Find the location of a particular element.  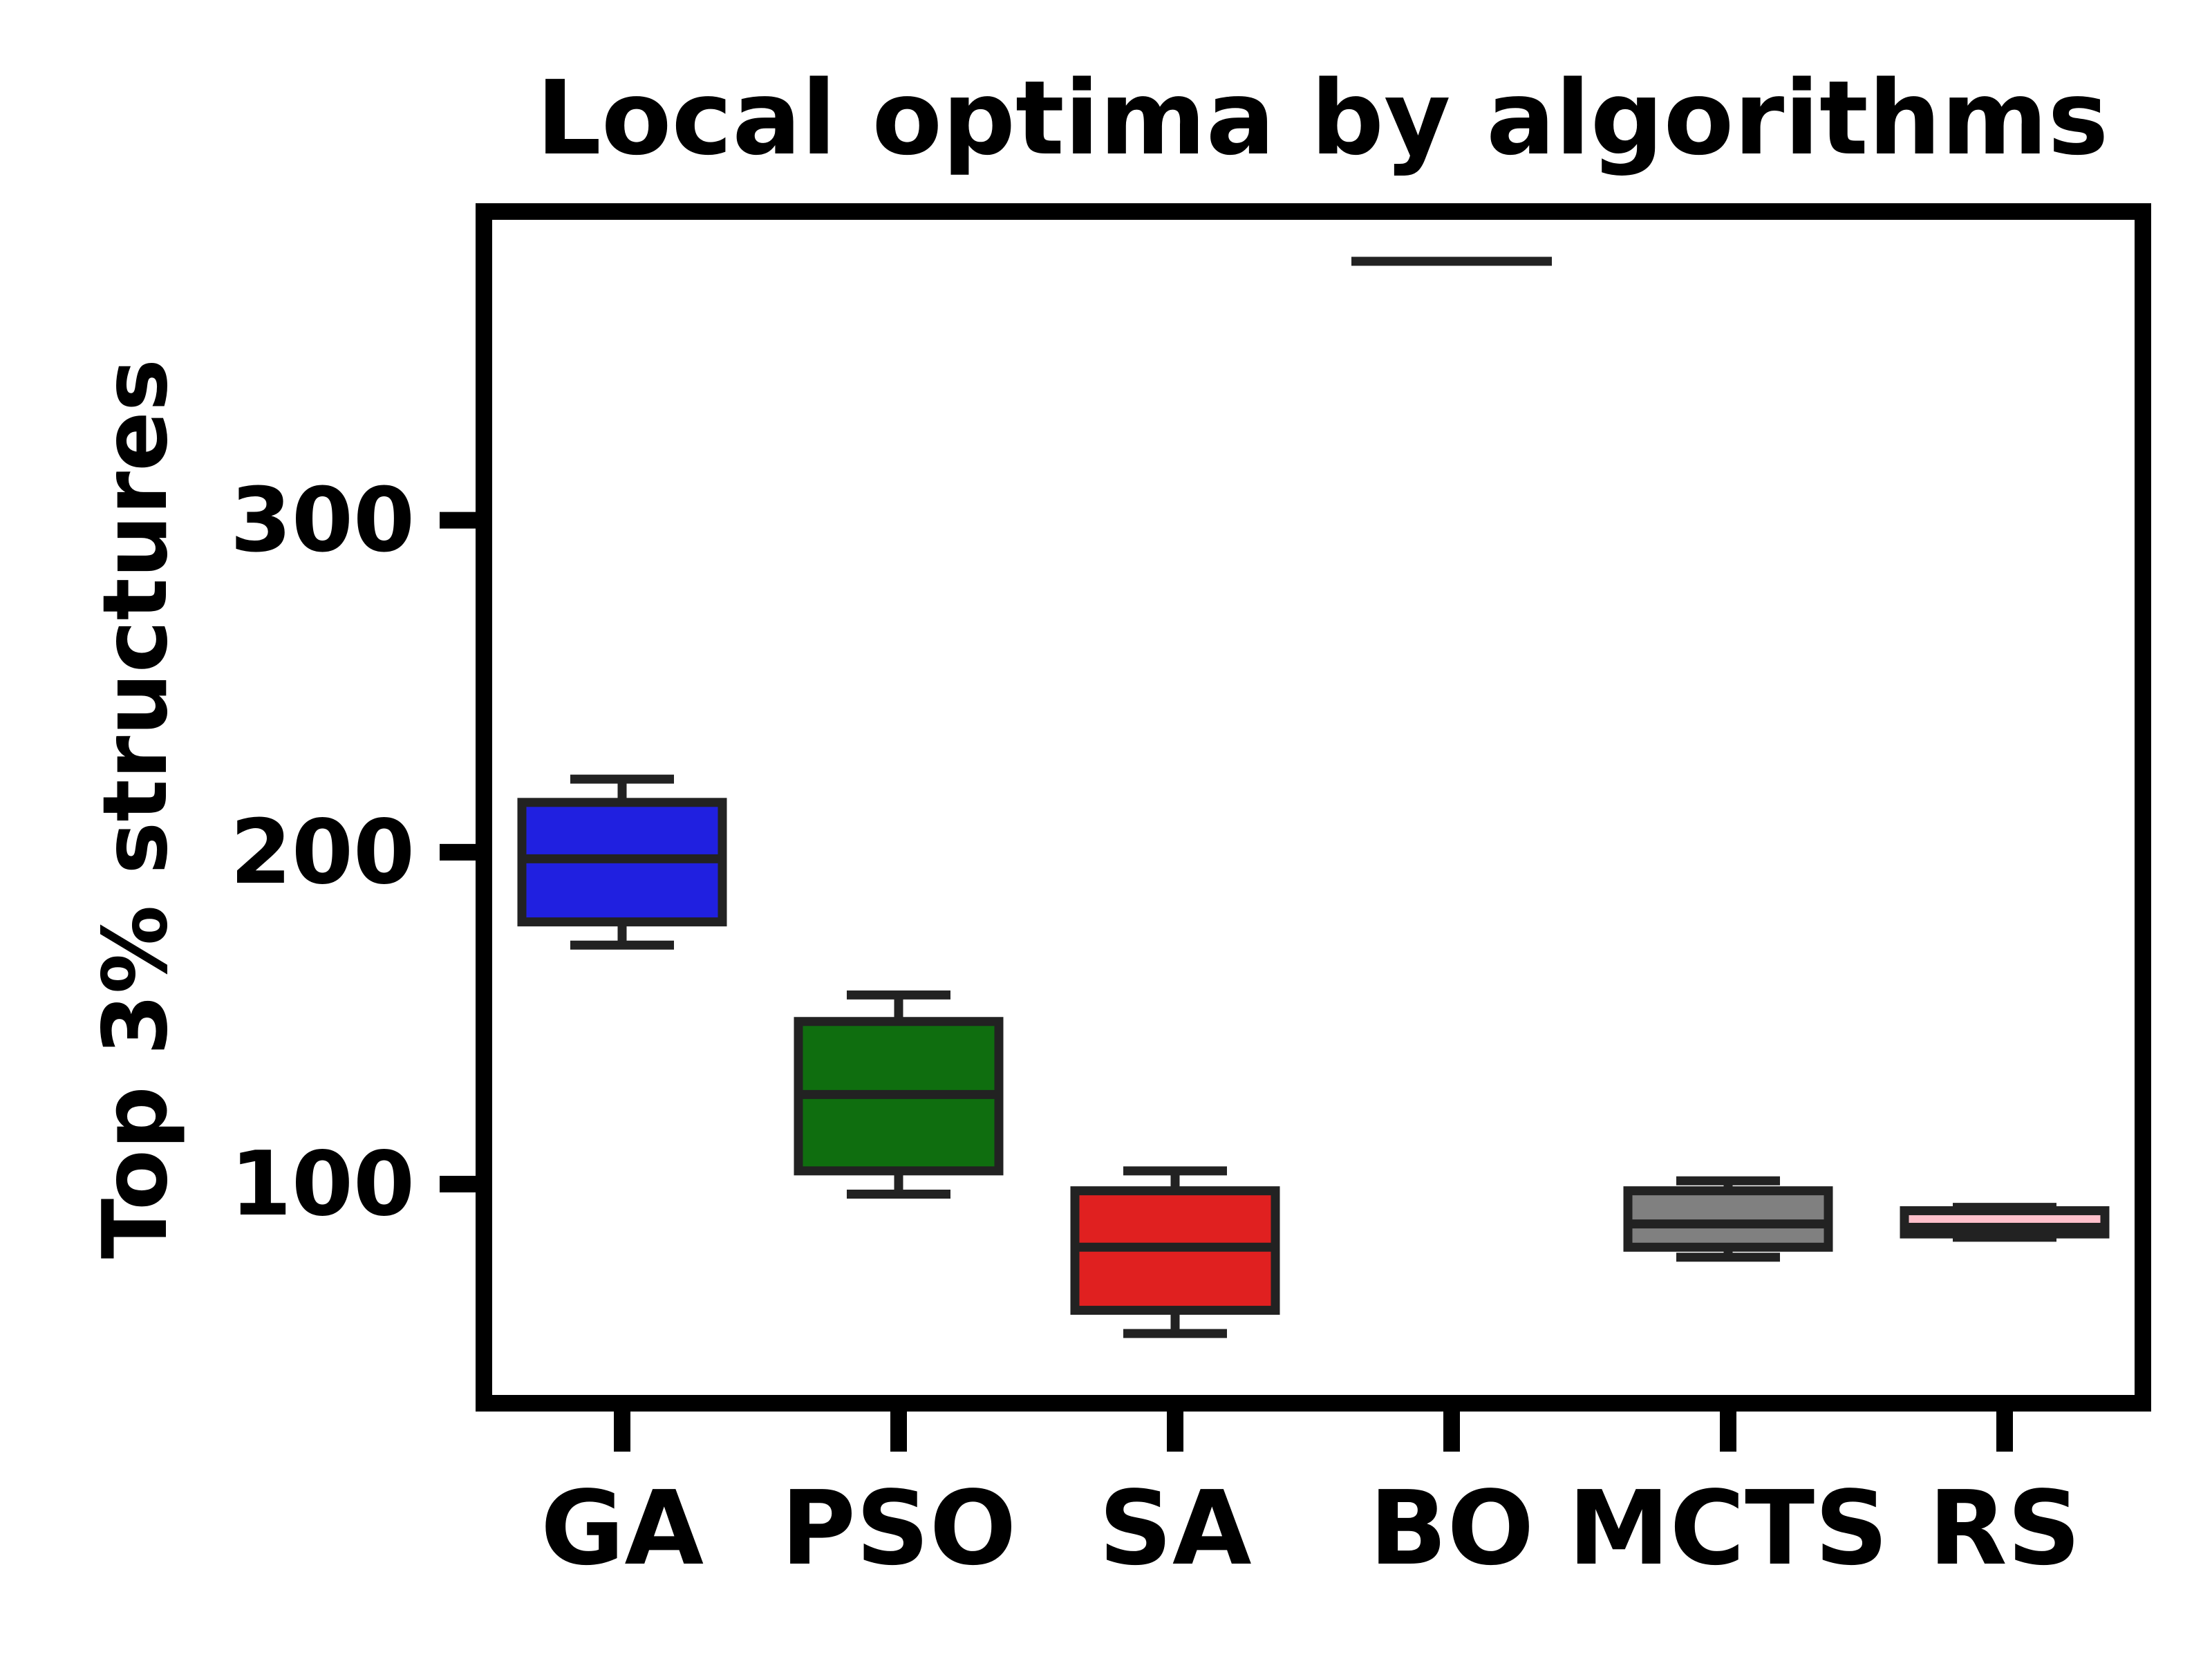

y-tick-label-200: 200 is located at coordinates (322, 852).